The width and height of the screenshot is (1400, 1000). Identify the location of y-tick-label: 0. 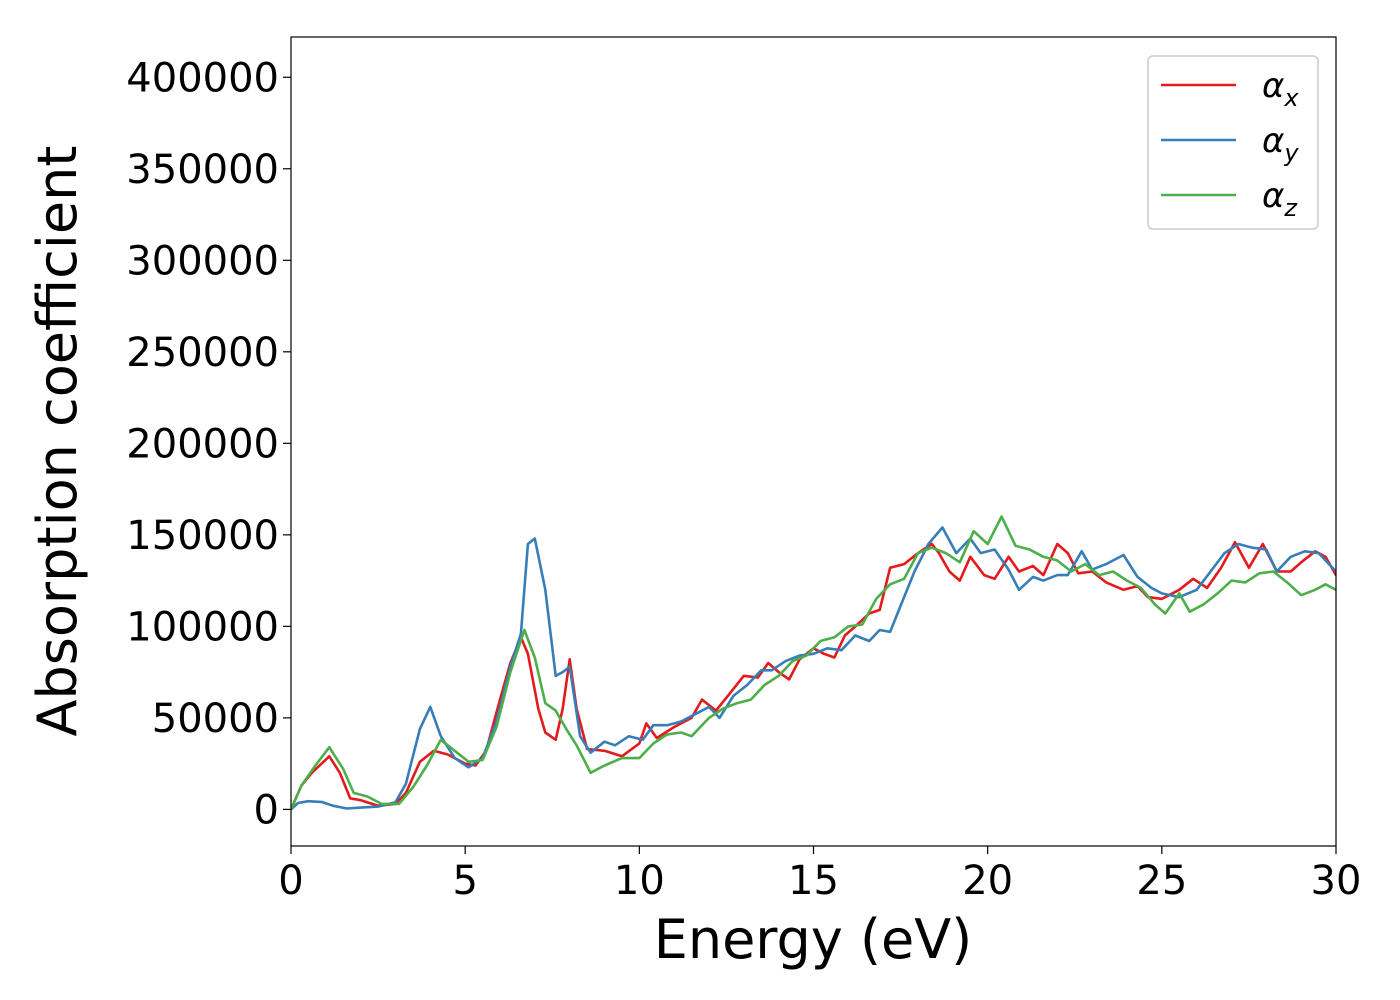
(266, 810).